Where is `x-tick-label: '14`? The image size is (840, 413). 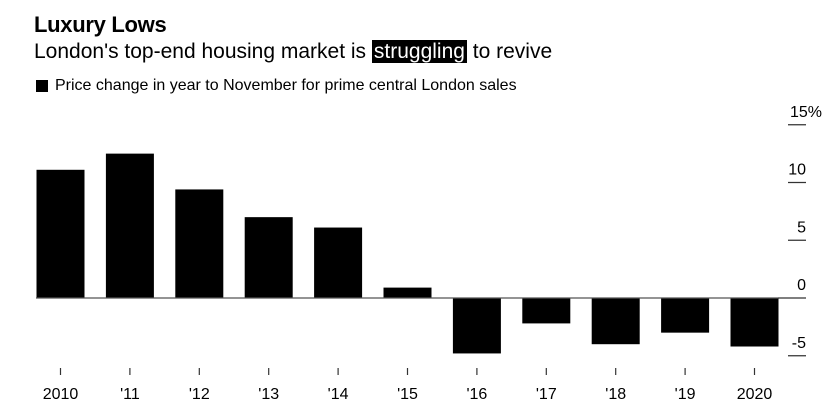
x-tick-label: '14 is located at coordinates (338, 394).